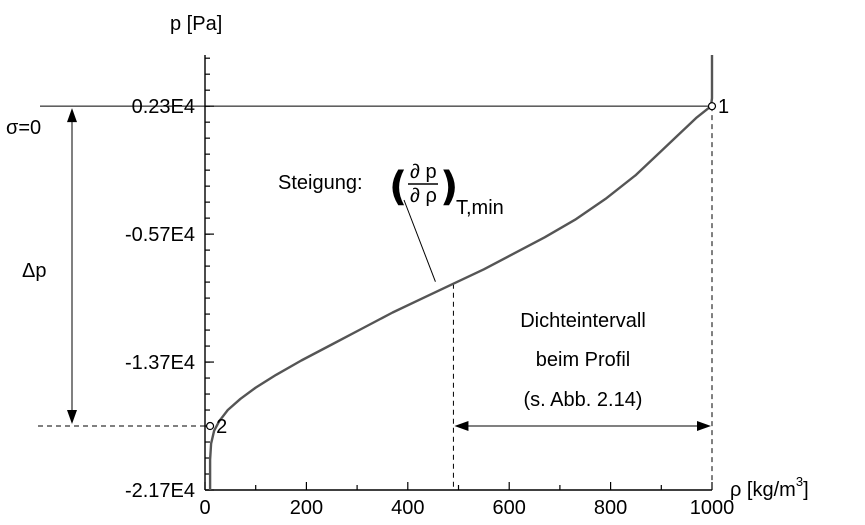  I want to click on point-2-label: 2, so click(221, 427).